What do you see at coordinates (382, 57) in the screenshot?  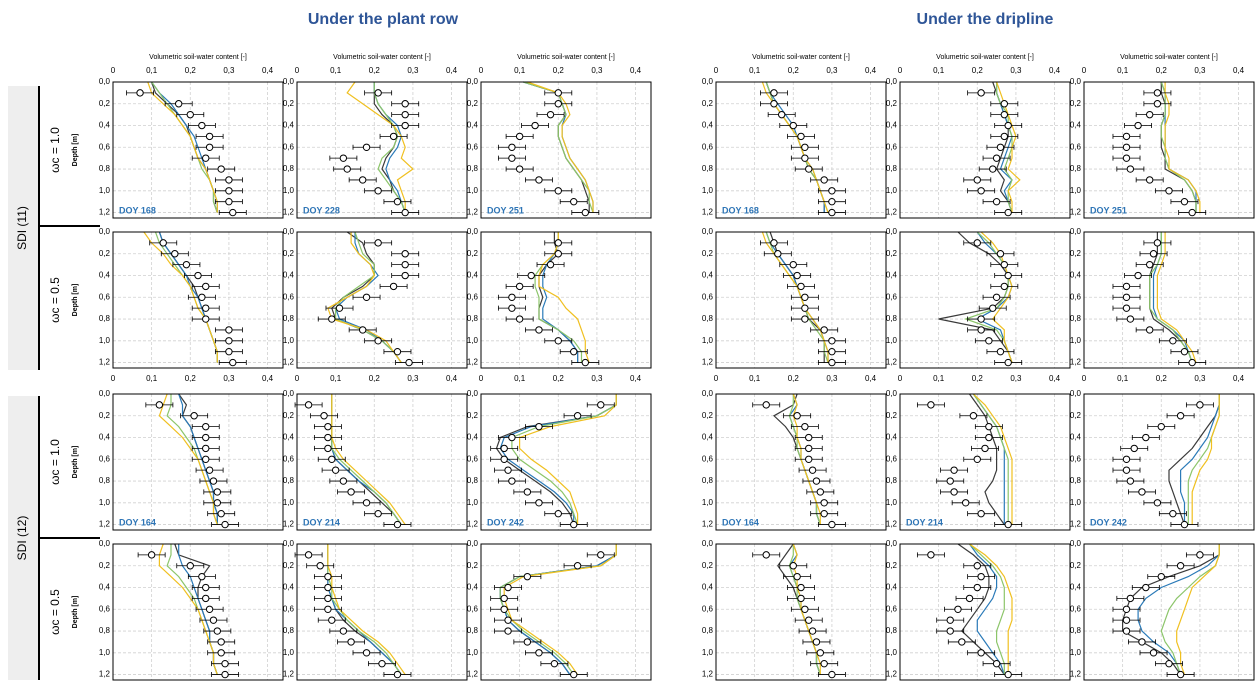 I see `x-axis-label: Volumetric soil-water content [-]` at bounding box center [382, 57].